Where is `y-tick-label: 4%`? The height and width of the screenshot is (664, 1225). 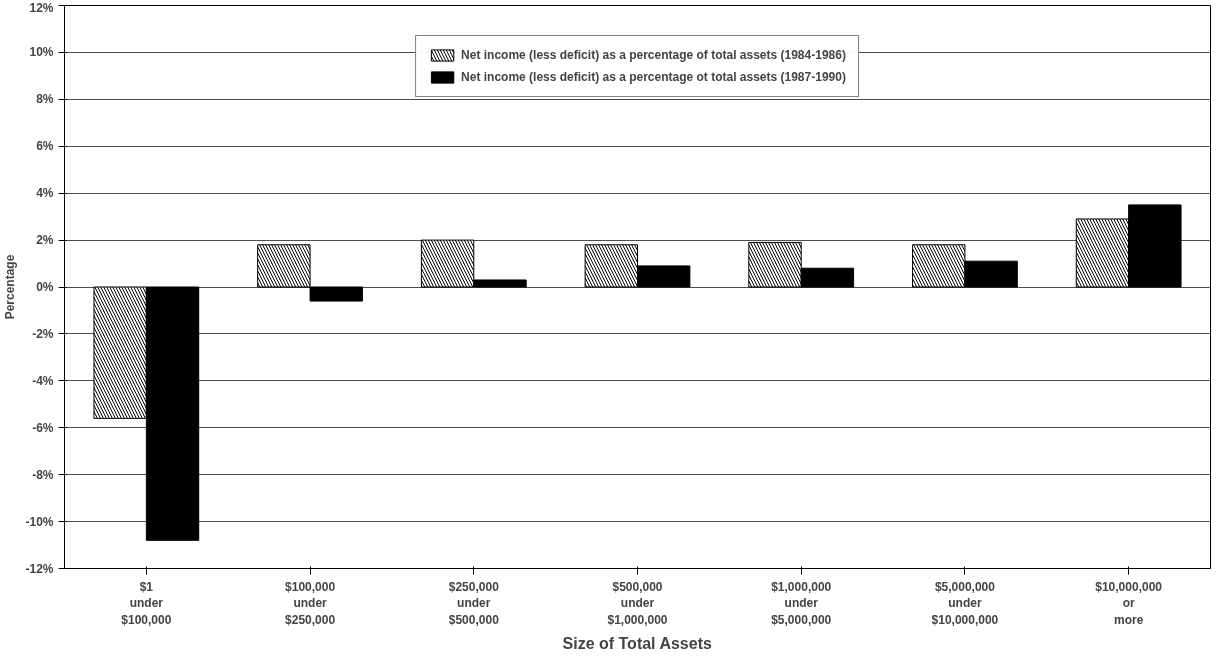 y-tick-label: 4% is located at coordinates (45, 193).